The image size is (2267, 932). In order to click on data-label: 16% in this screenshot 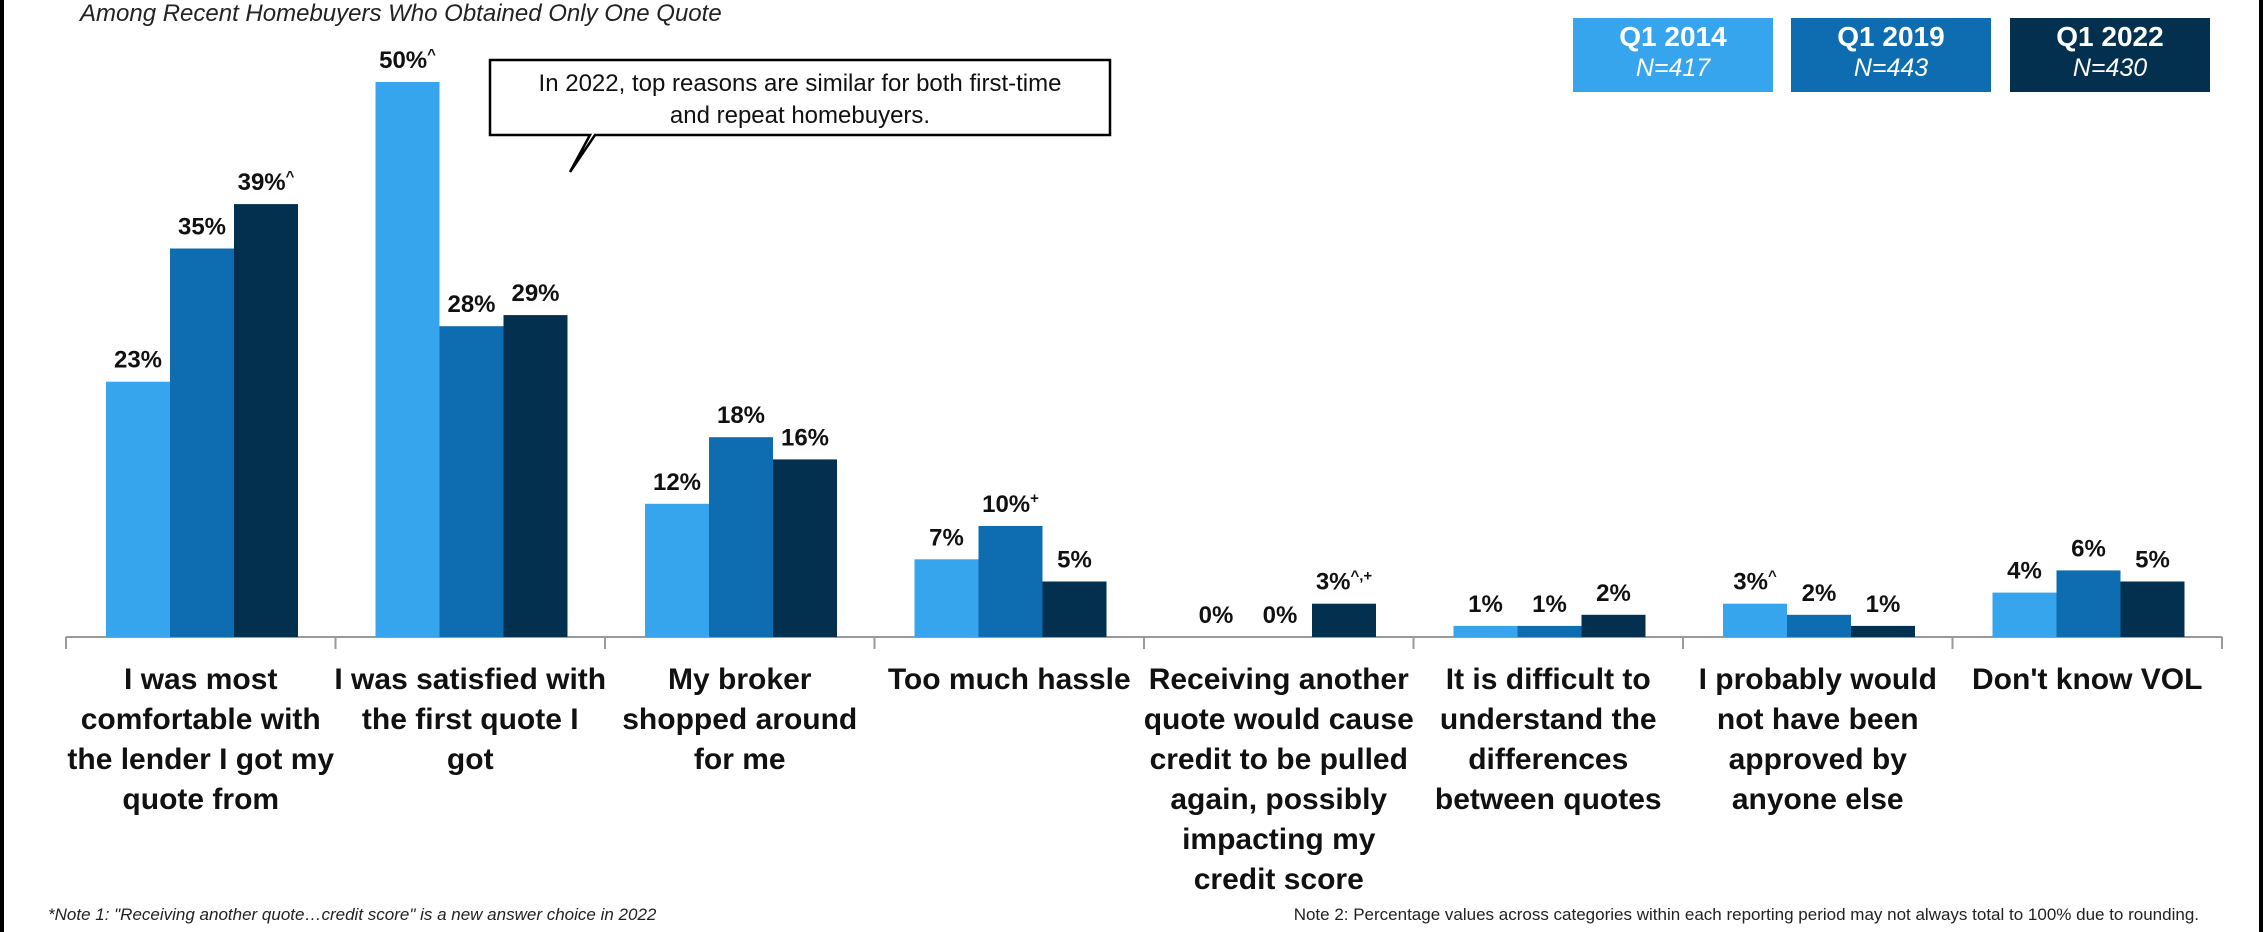, I will do `click(805, 437)`.